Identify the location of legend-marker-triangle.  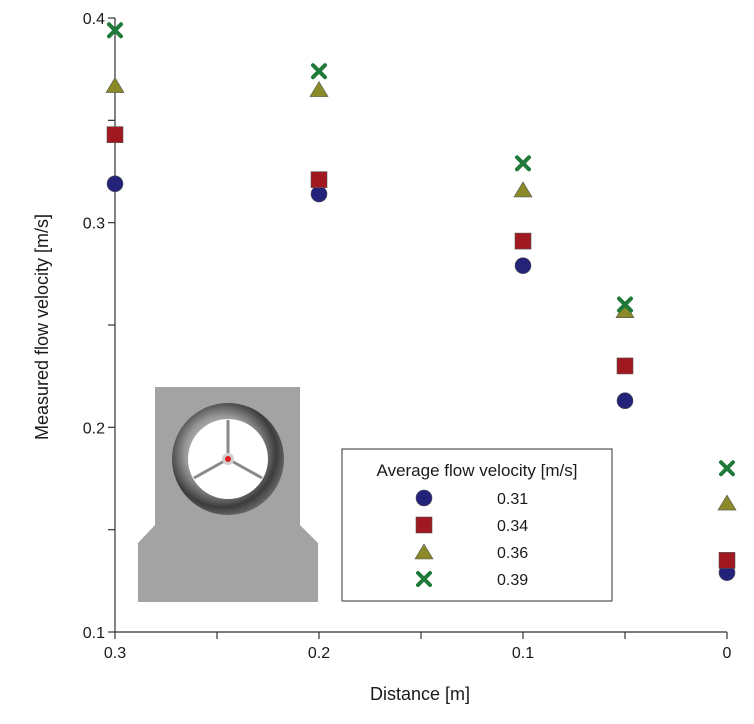
(424, 551).